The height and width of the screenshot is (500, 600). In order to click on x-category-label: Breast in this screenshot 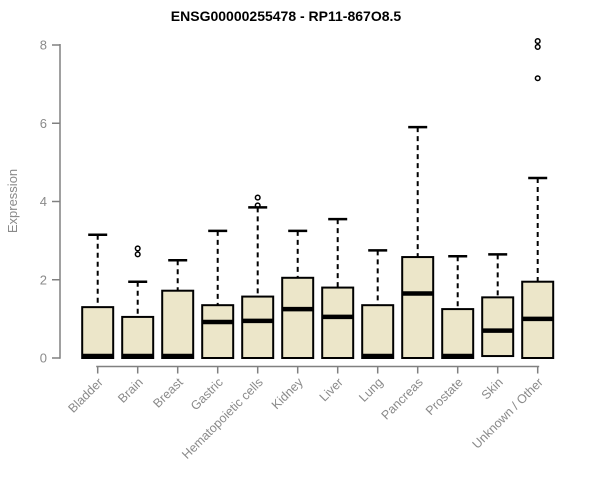, I will do `click(168, 393)`.